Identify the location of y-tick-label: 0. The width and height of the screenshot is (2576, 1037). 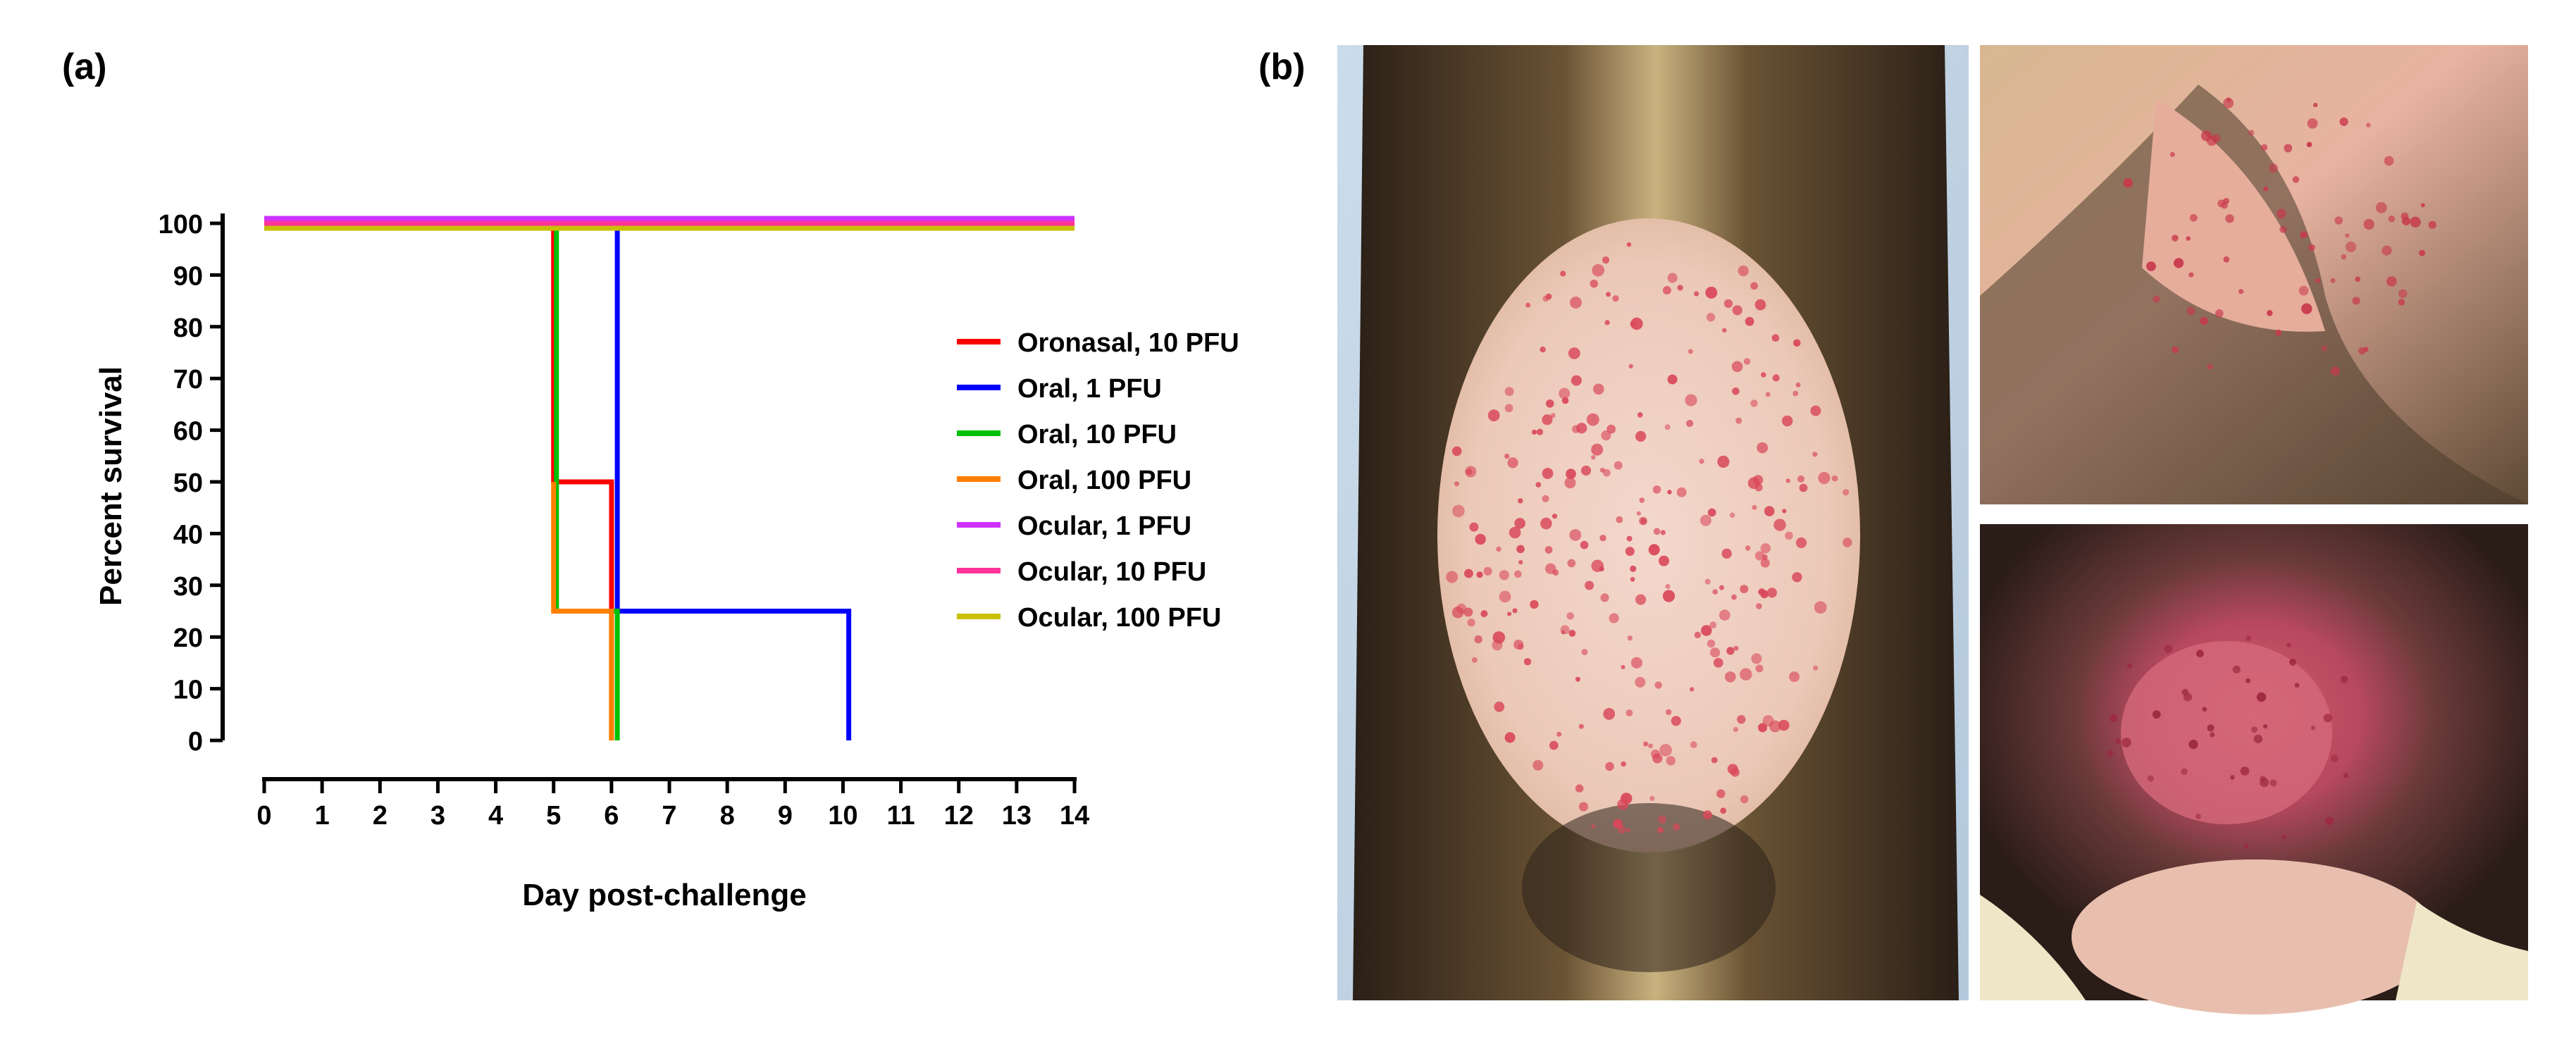
(195, 742).